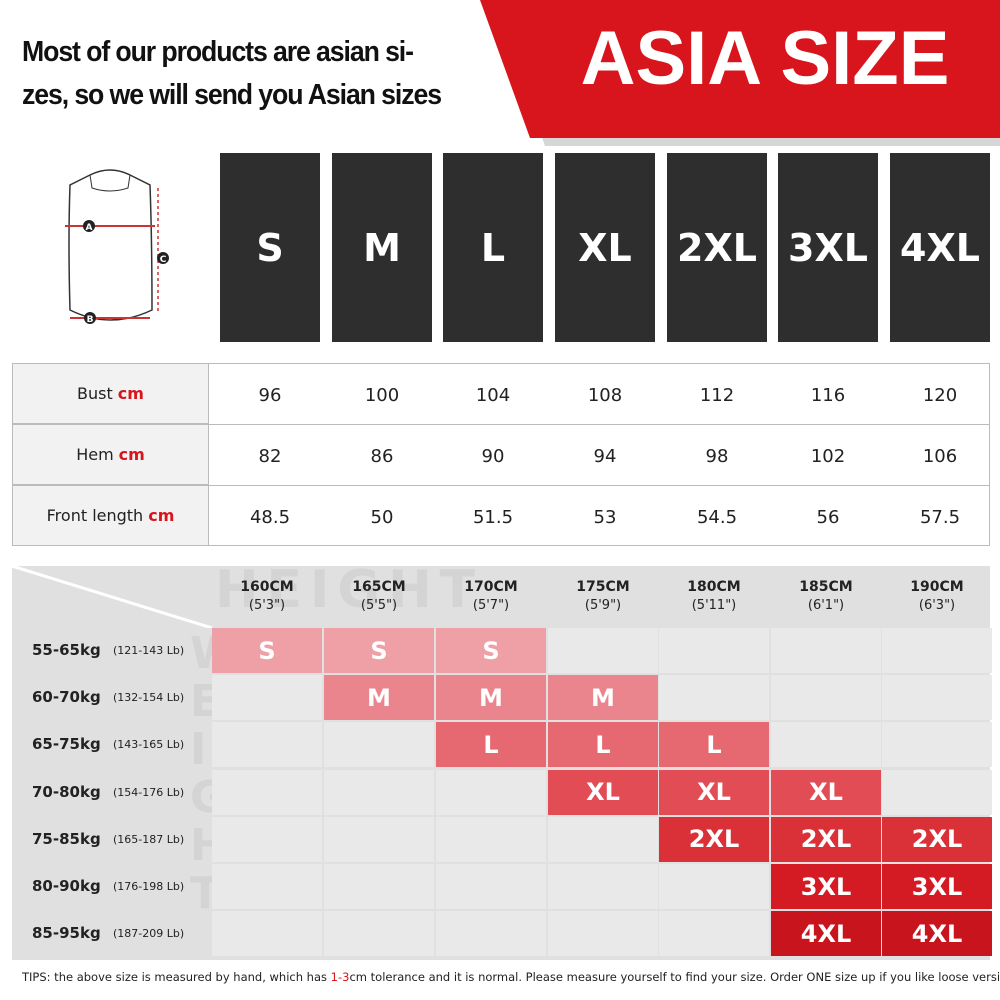 The image size is (1000, 1000). Describe the element at coordinates (130, 393) in the screenshot. I see `unit: cm` at that location.